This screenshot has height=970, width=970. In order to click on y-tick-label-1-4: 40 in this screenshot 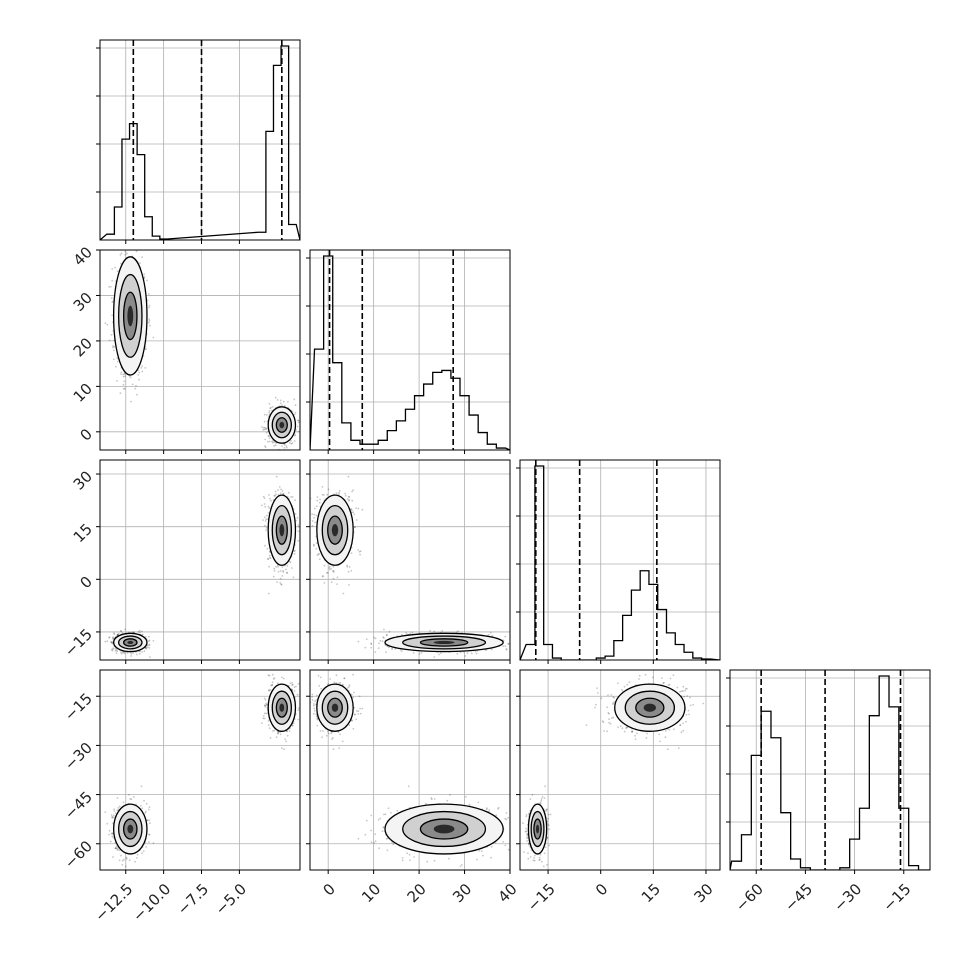, I will do `click(83, 256)`.